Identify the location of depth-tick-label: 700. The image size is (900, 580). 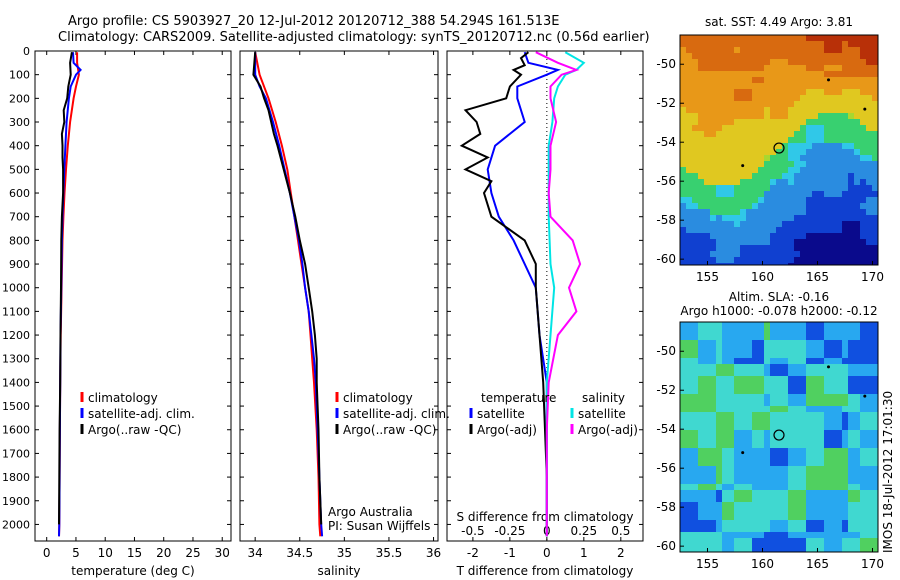
(19, 217).